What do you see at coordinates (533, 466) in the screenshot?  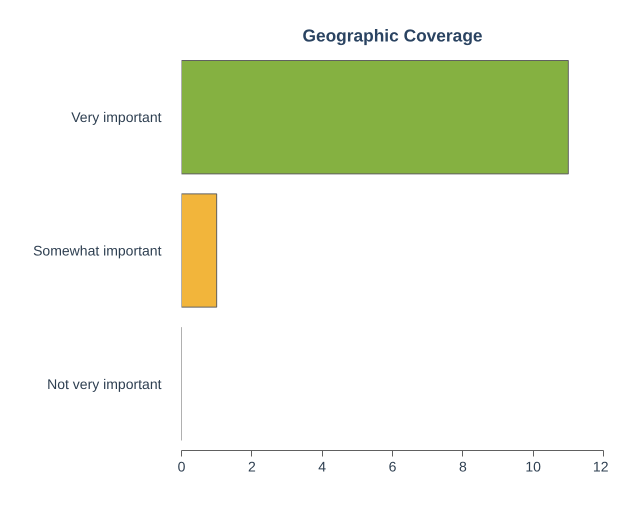 I see `x-tick-label: 10` at bounding box center [533, 466].